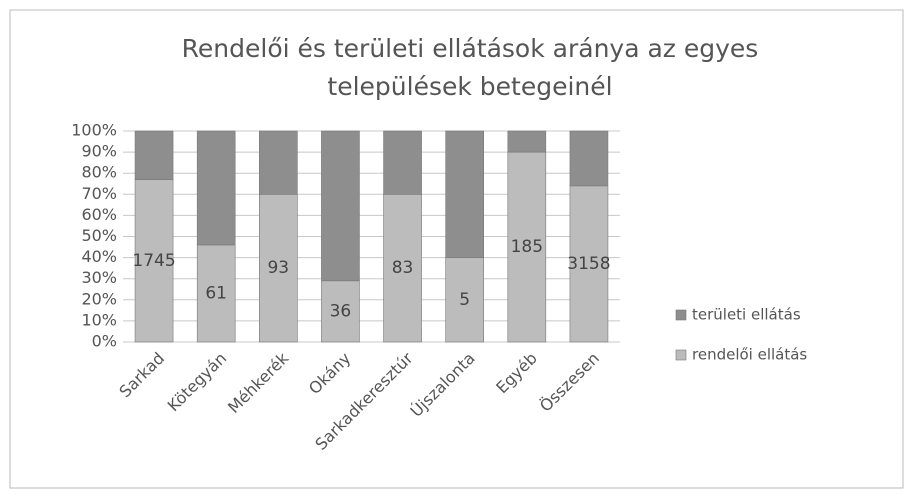 Image resolution: width=913 pixels, height=504 pixels. I want to click on data-label: 3158, so click(588, 264).